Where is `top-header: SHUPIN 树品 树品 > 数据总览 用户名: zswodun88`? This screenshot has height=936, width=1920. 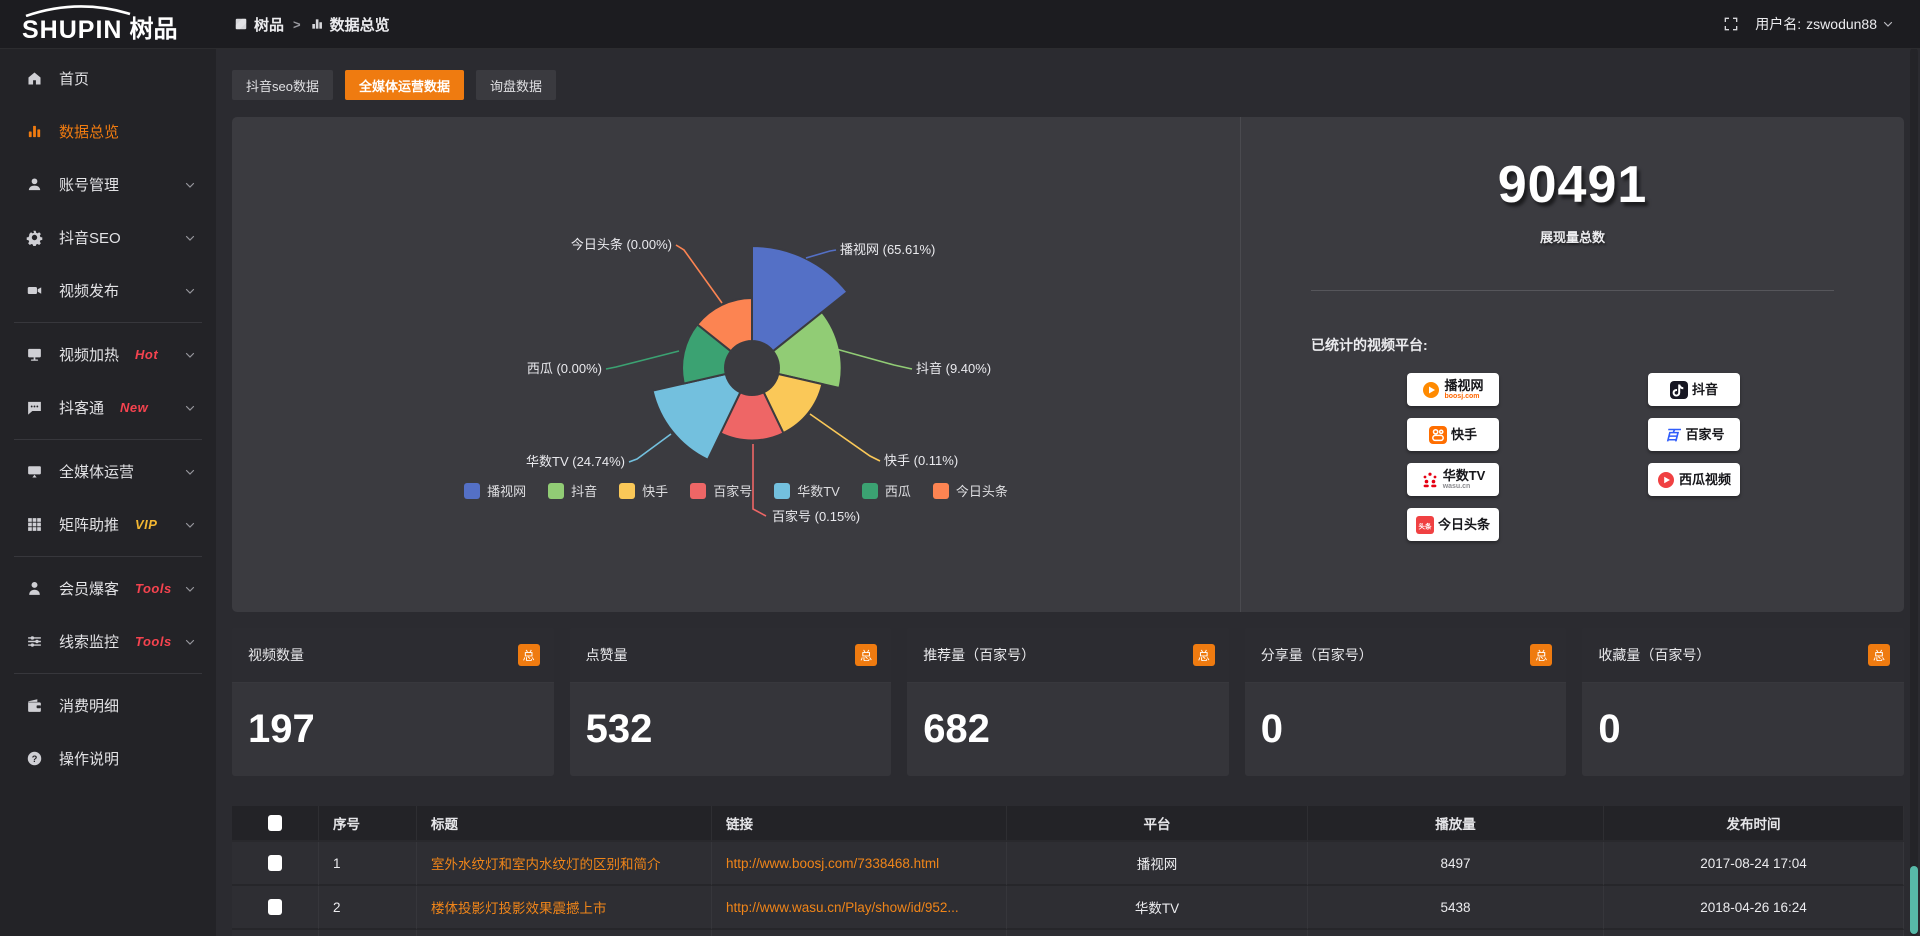 top-header: SHUPIN 树品 树品 > 数据总览 用户名: zswodun88 is located at coordinates (960, 24).